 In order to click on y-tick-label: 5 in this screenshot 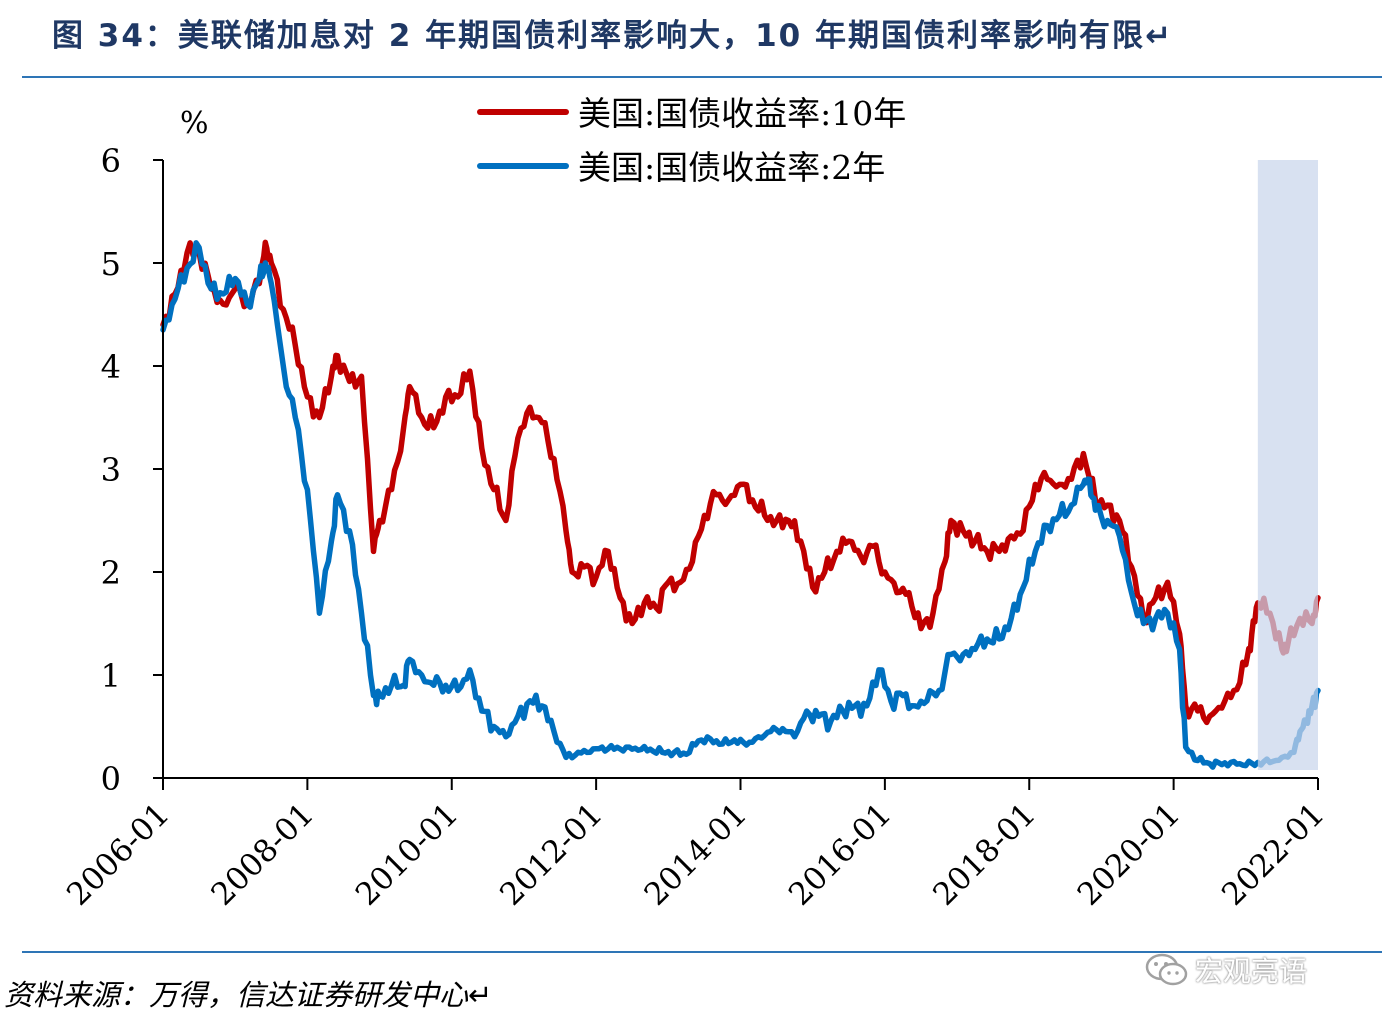, I will do `click(111, 264)`.